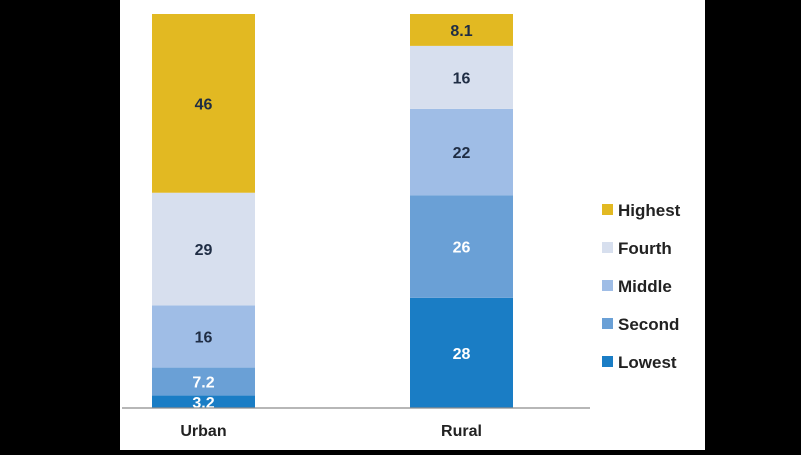 The image size is (801, 455). Describe the element at coordinates (607, 323) in the screenshot. I see `legend-swatch-second` at that location.